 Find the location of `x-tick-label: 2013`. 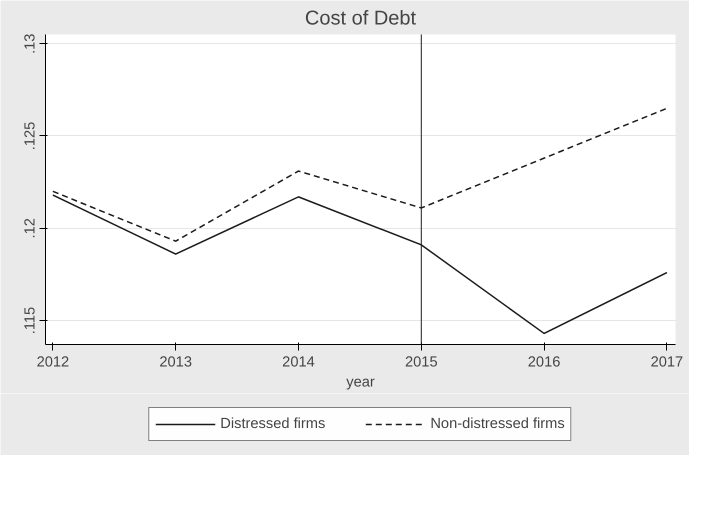

x-tick-label: 2013 is located at coordinates (175, 362).